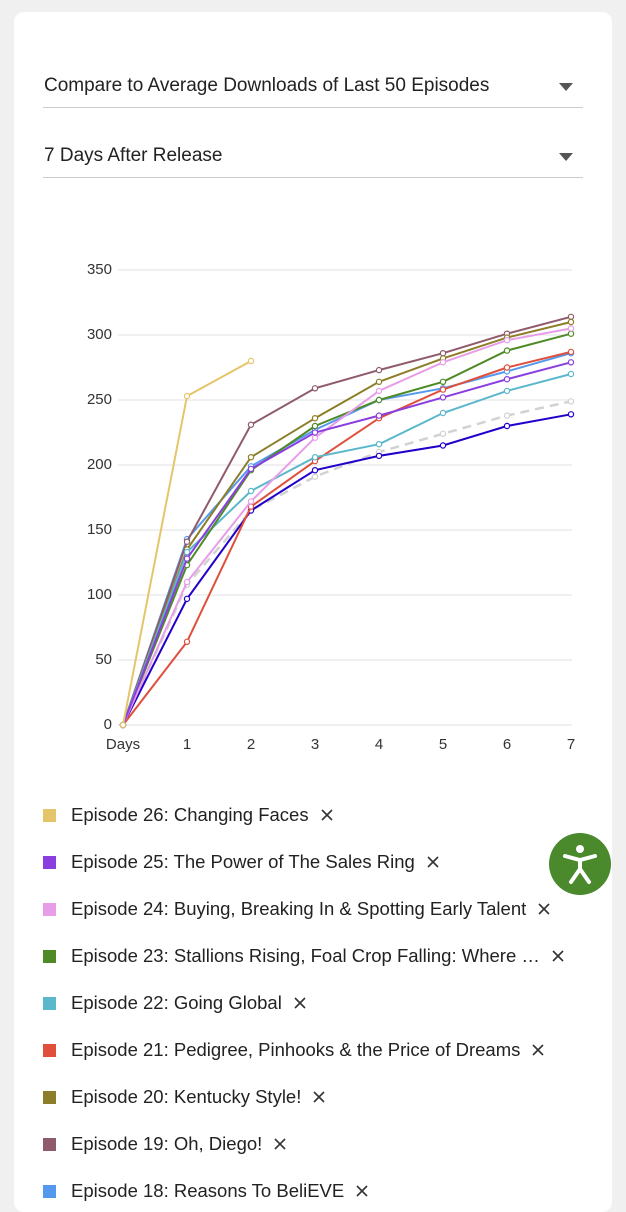  What do you see at coordinates (315, 1003) in the screenshot?
I see `legend-item: Episode 22: Going Global` at bounding box center [315, 1003].